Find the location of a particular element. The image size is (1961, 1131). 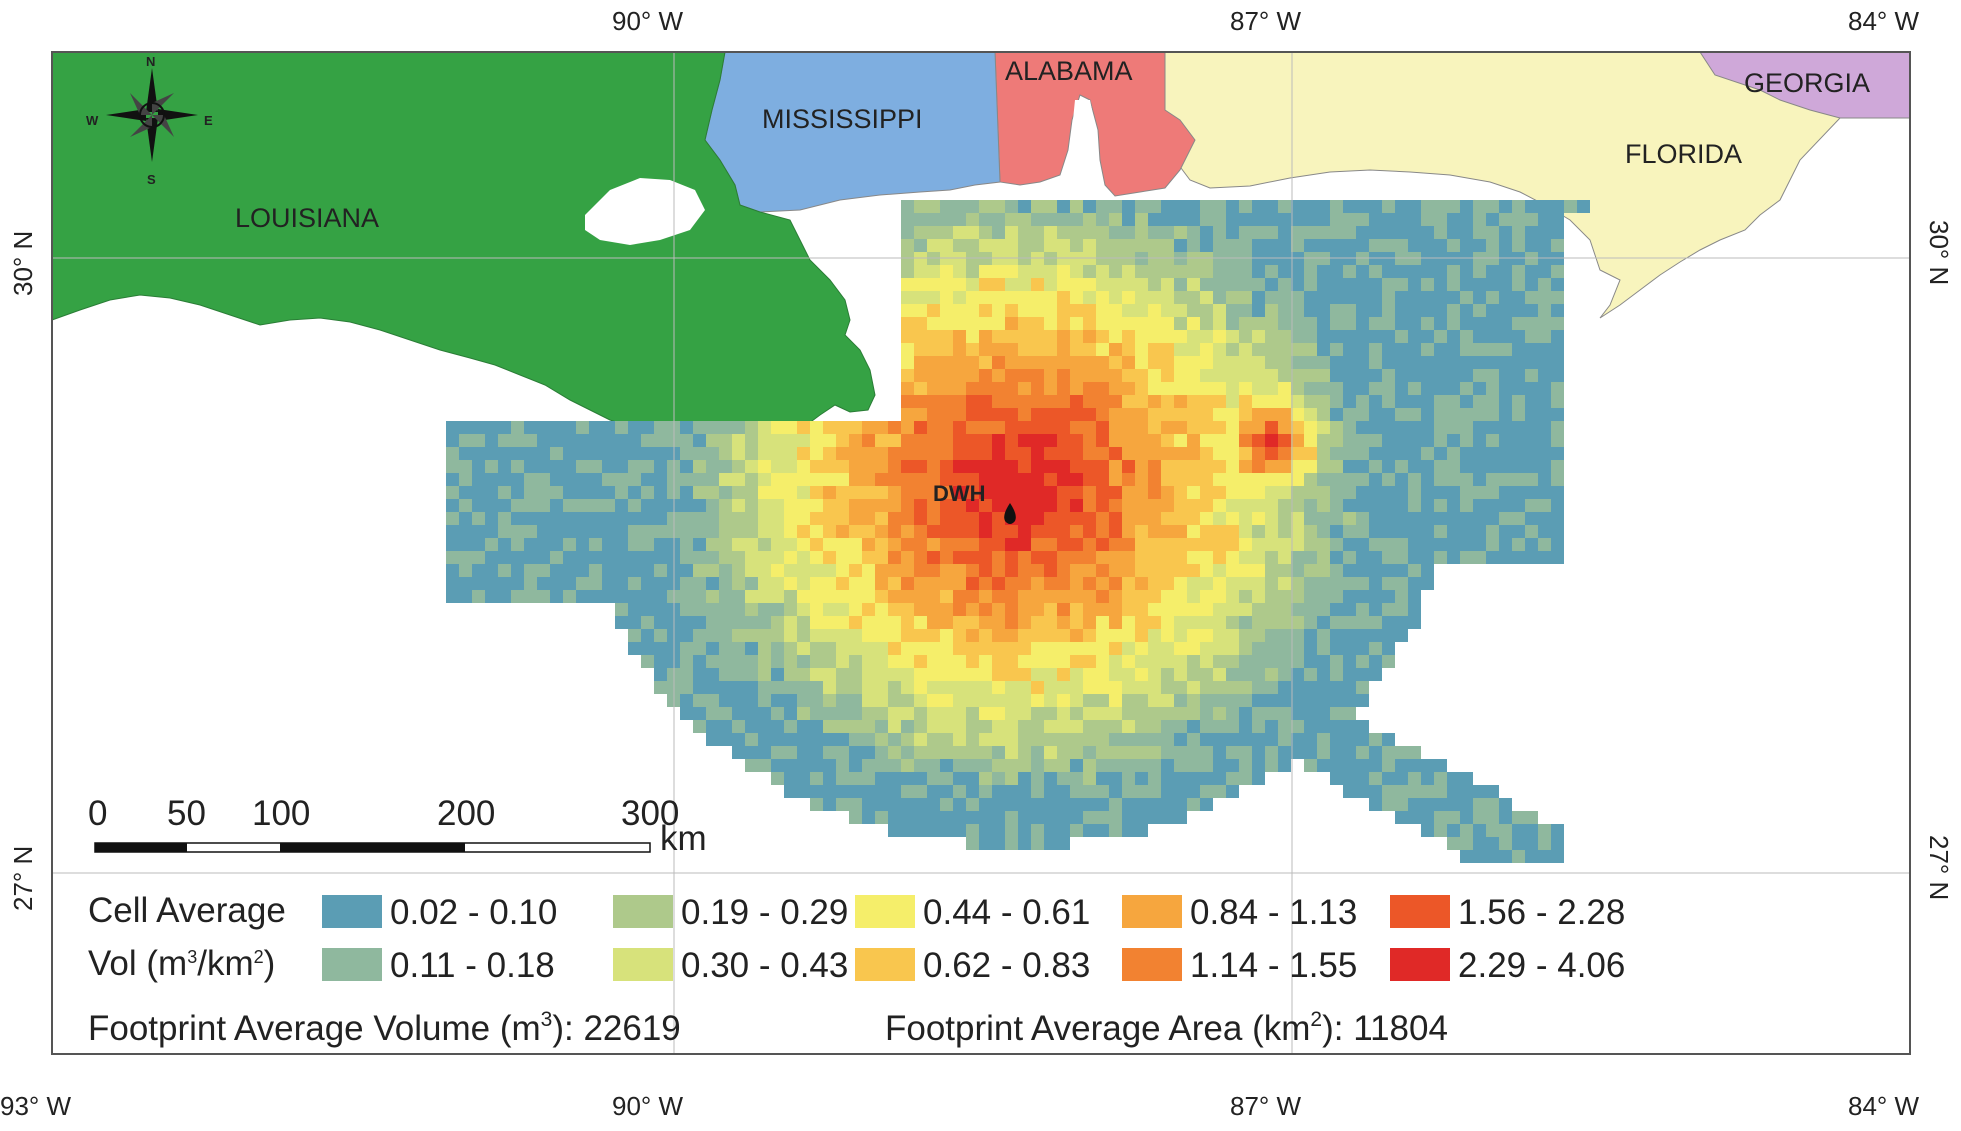

footprint-volume: Footprint Average Volume (m3): 22619 is located at coordinates (384, 1028).